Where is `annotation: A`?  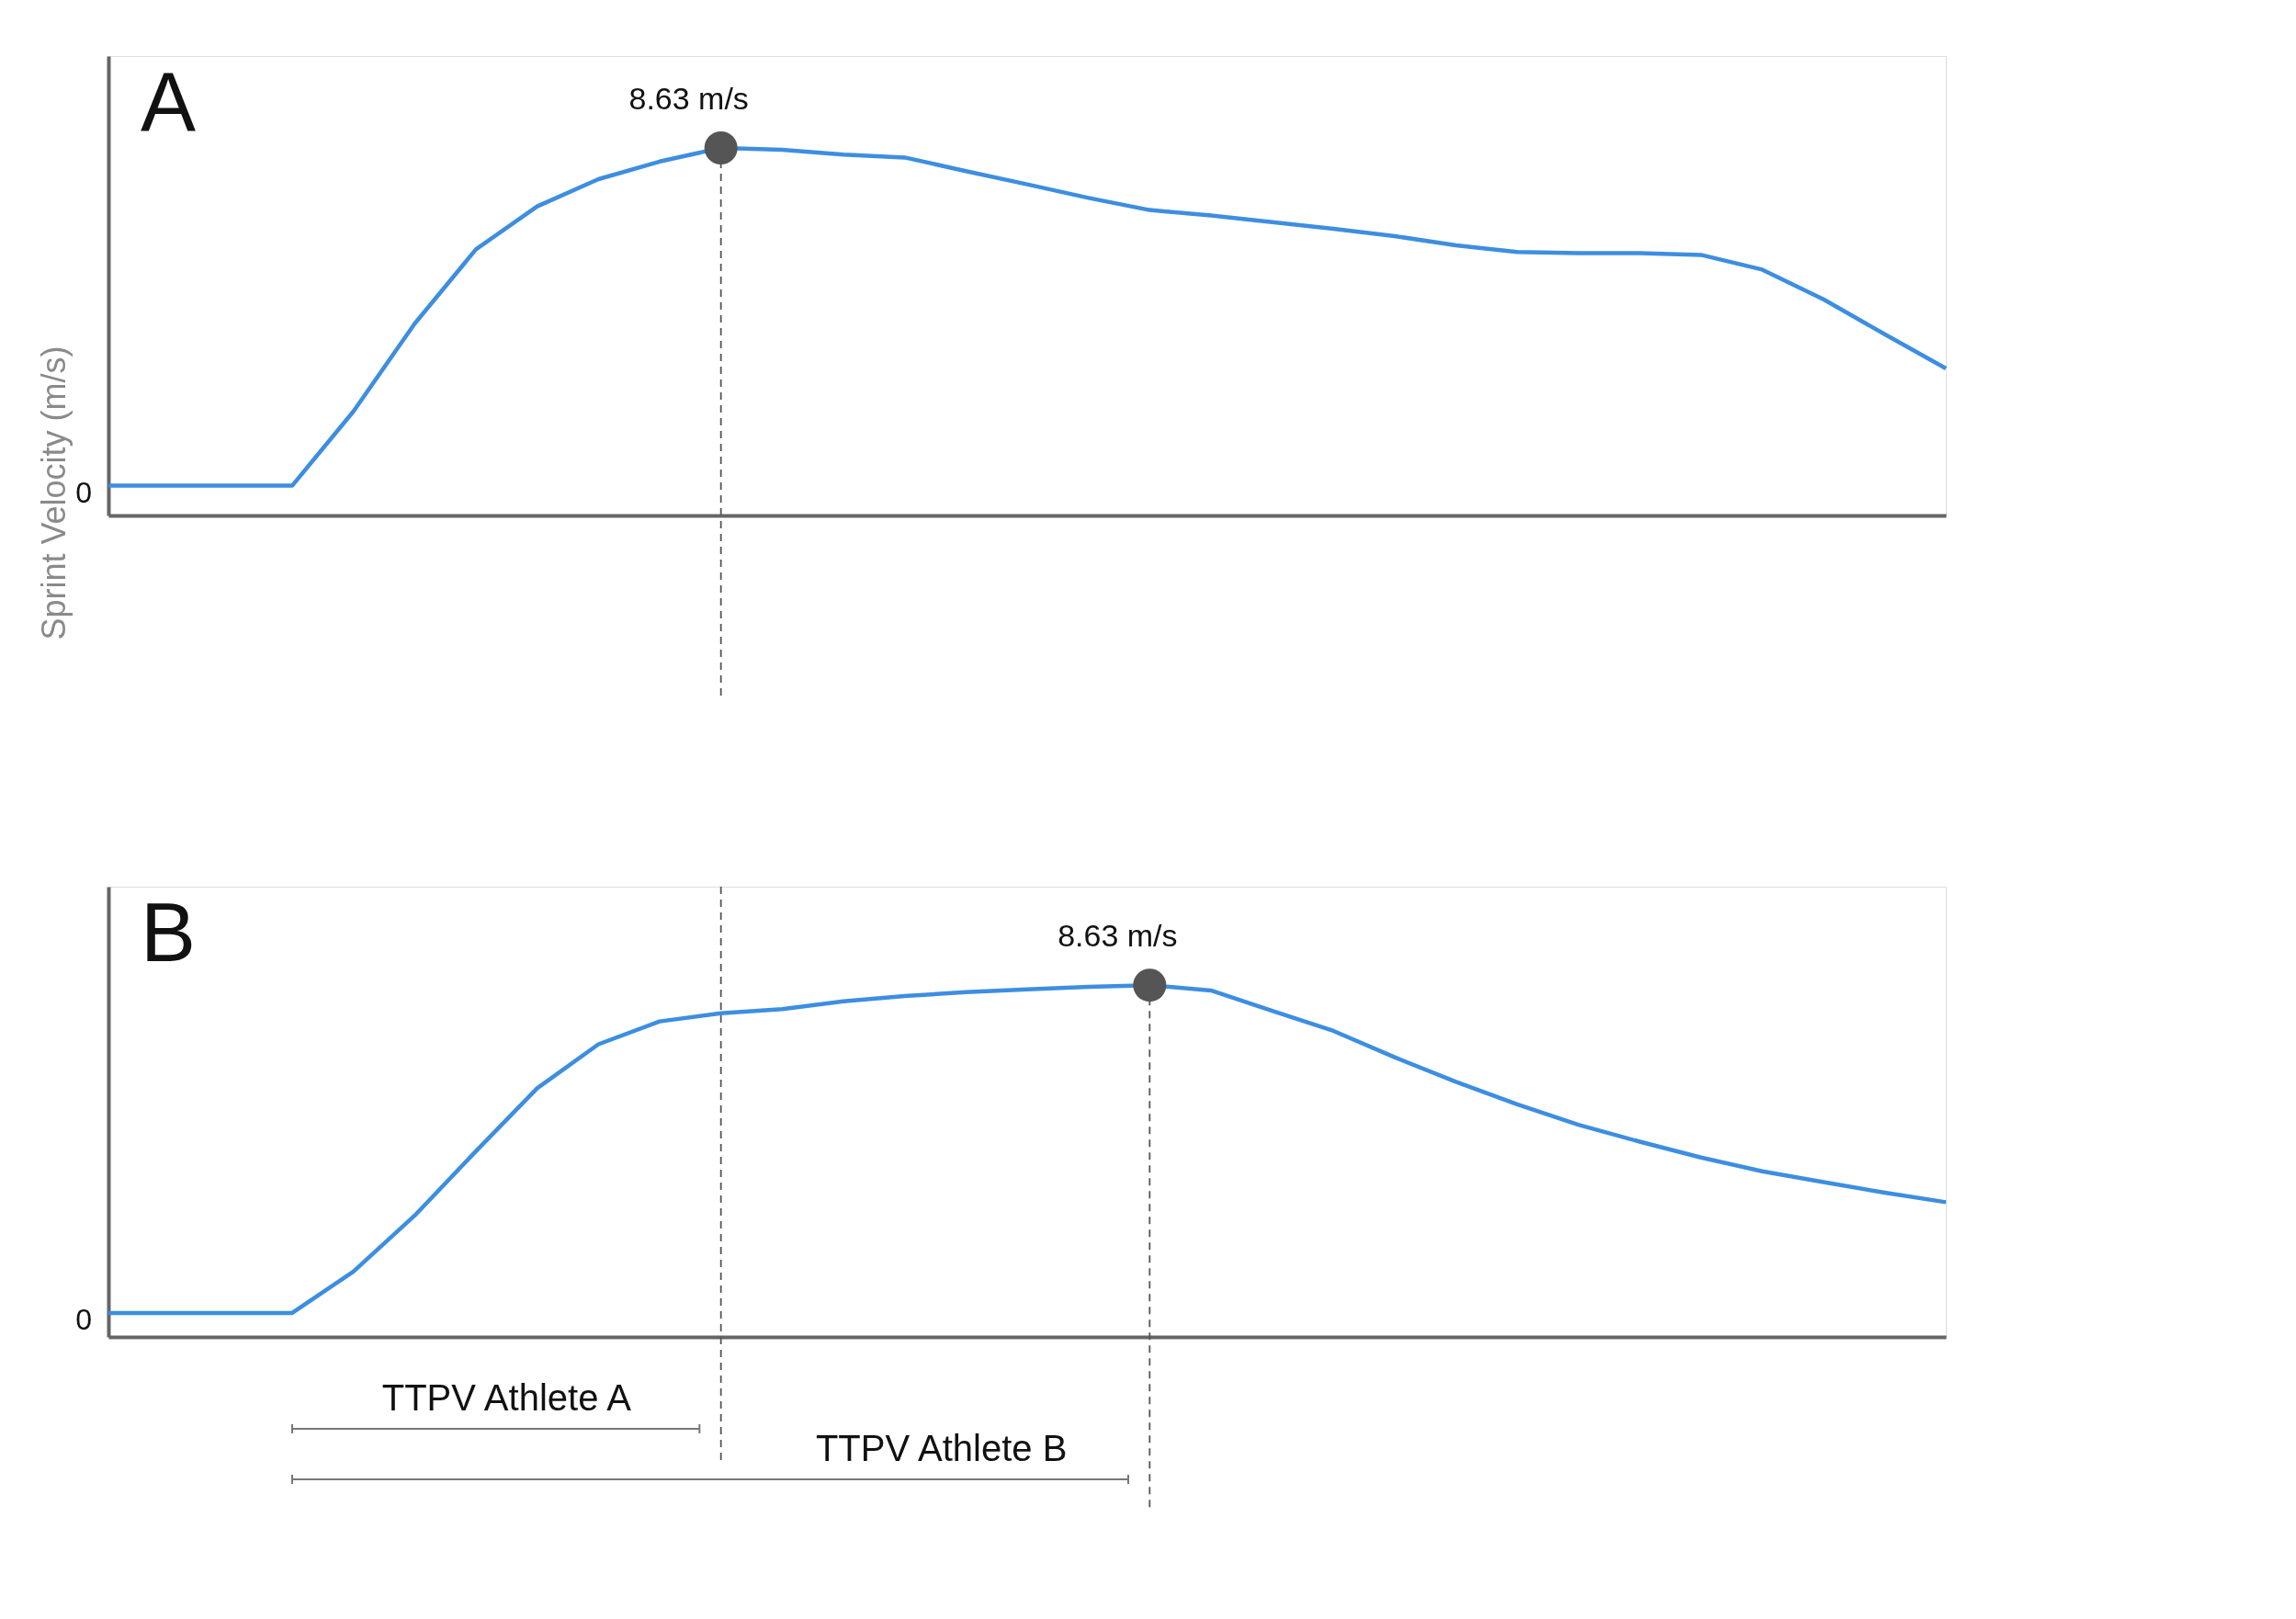 annotation: A is located at coordinates (169, 102).